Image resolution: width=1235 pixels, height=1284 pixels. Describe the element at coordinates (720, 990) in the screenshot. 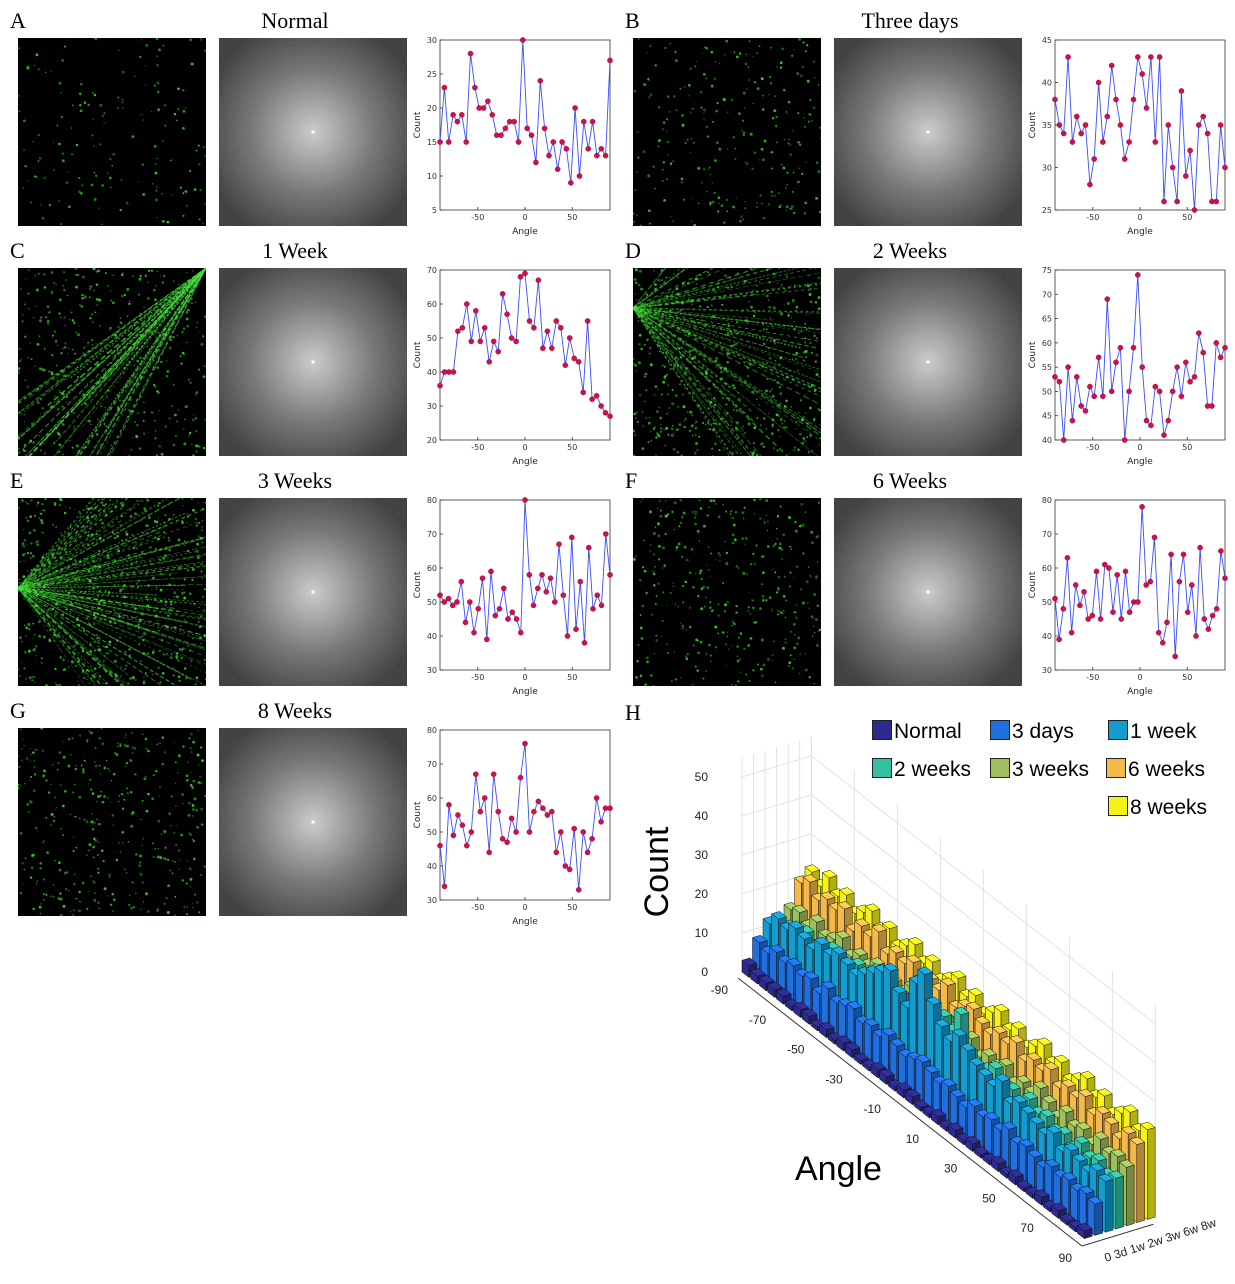

I see `x-tick-label: -90` at that location.